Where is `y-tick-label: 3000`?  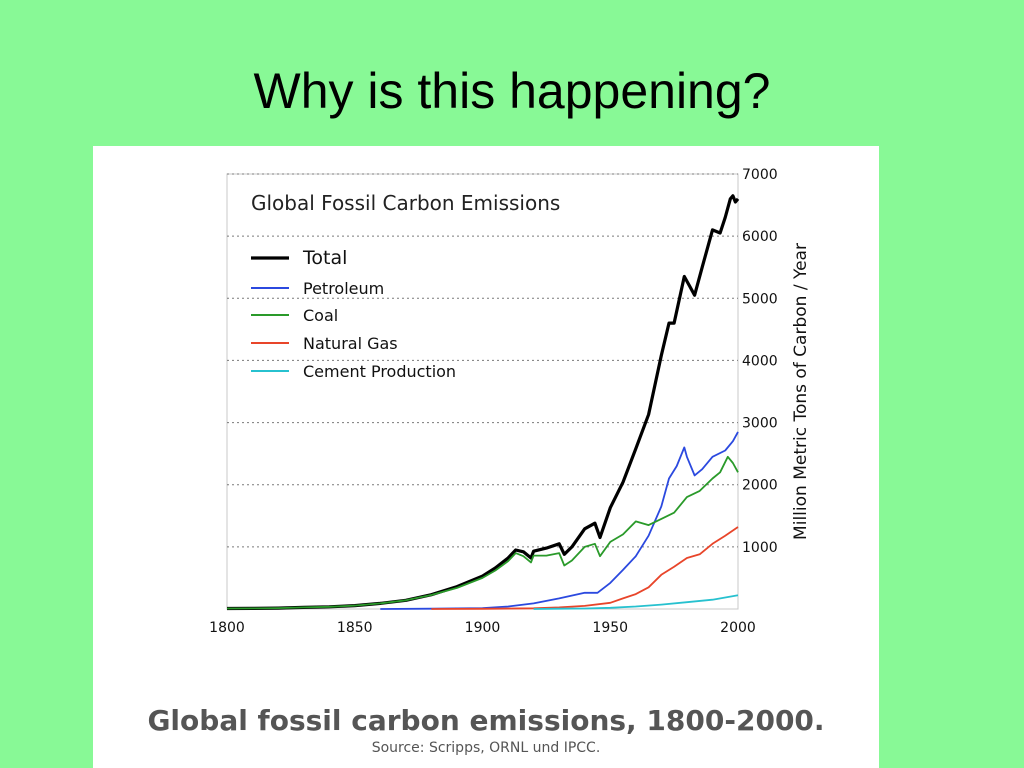 y-tick-label: 3000 is located at coordinates (760, 424).